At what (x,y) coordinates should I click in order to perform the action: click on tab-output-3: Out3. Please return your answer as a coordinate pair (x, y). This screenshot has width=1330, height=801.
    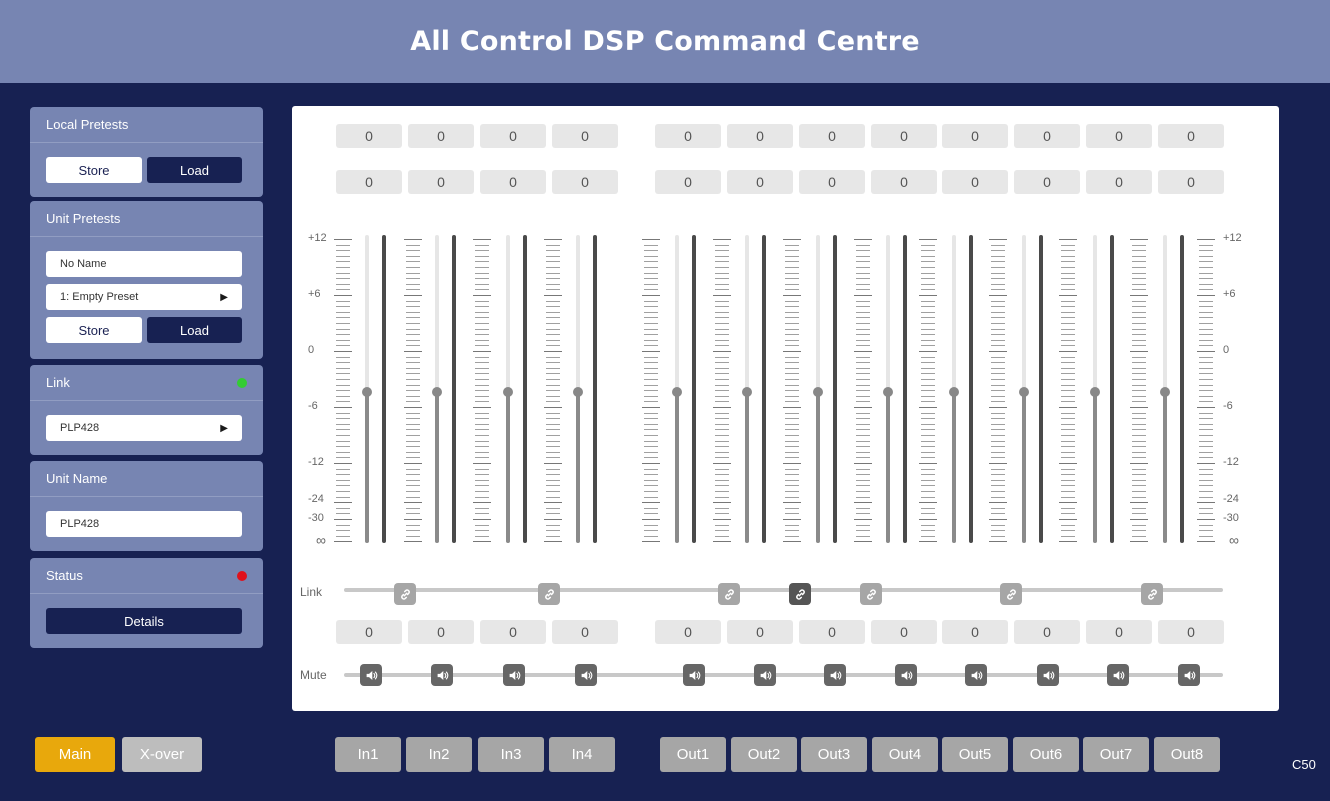
    Looking at the image, I should click on (834, 754).